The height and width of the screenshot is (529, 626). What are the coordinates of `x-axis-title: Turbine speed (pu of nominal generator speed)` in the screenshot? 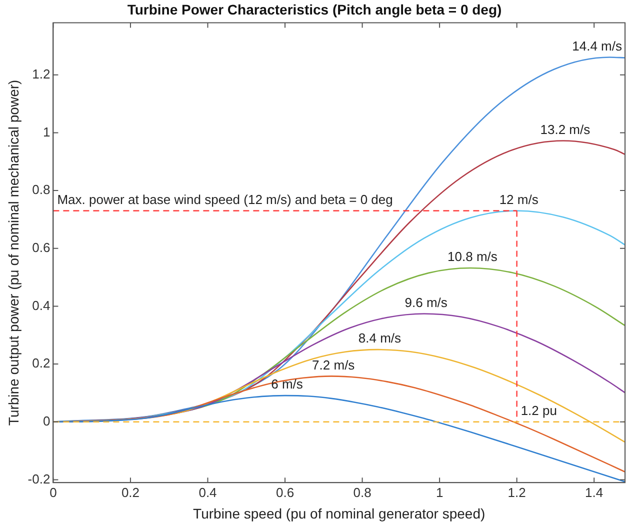 It's located at (339, 513).